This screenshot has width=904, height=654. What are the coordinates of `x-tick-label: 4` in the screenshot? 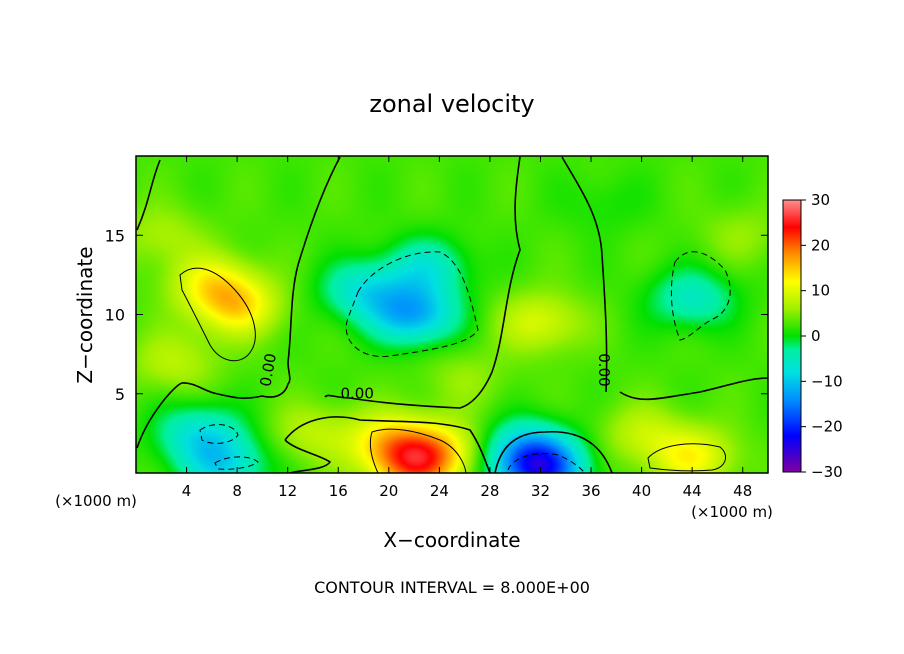 It's located at (187, 491).